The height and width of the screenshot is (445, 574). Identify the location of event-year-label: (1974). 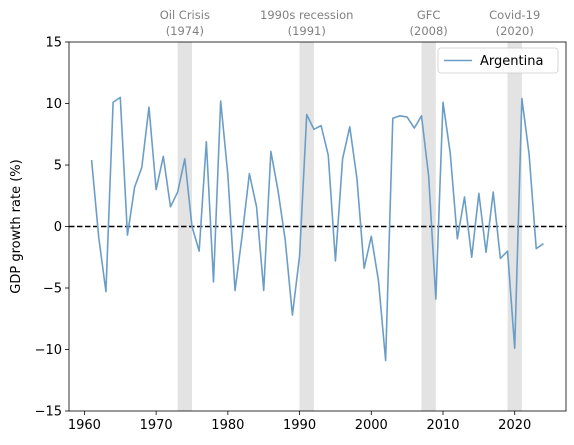
(185, 31).